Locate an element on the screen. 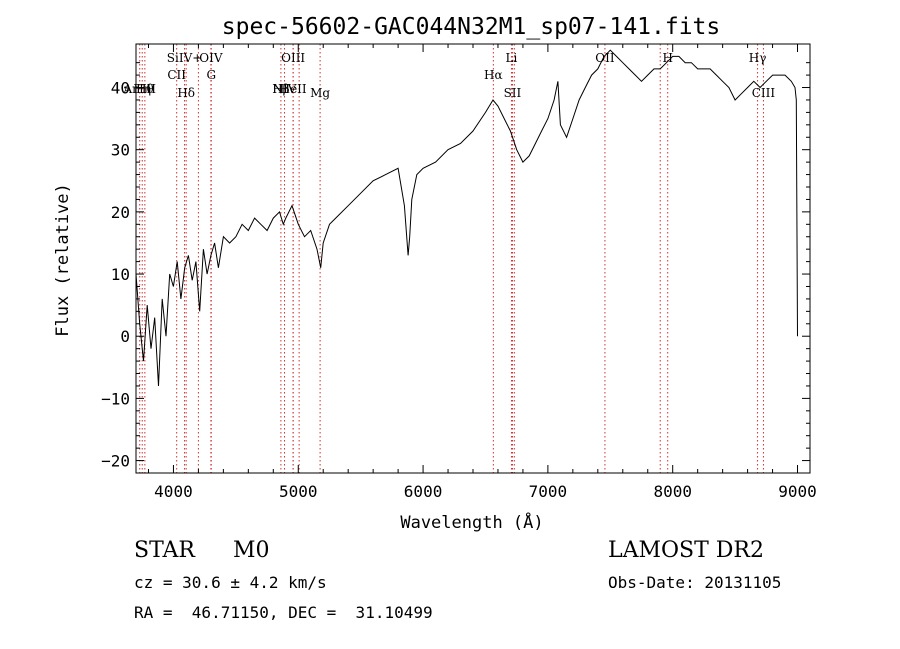 This screenshot has height=649, width=900. x-tick-label: 6000 is located at coordinates (423, 491).